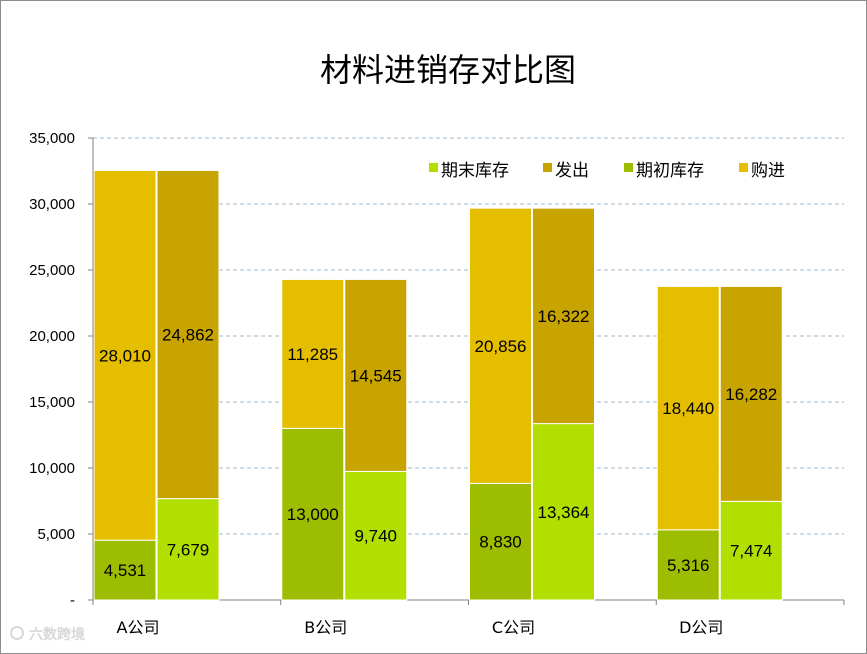 The height and width of the screenshot is (654, 867). What do you see at coordinates (72, 600) in the screenshot?
I see `y-tick-label: -` at bounding box center [72, 600].